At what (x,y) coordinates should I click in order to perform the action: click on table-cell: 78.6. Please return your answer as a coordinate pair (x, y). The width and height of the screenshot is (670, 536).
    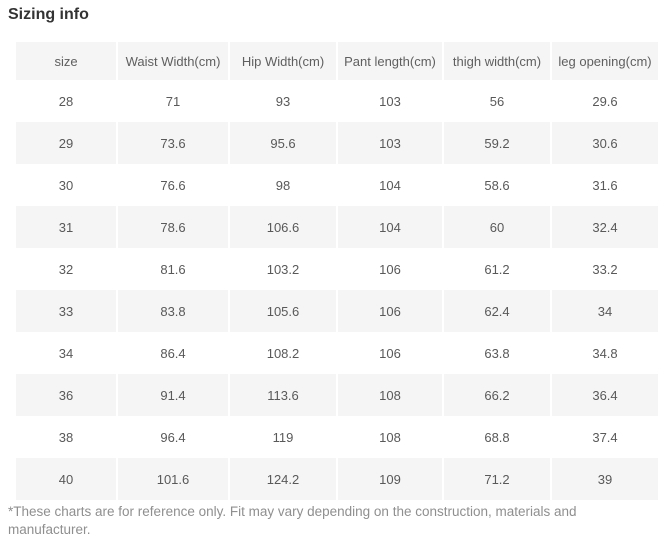
    Looking at the image, I should click on (173, 227).